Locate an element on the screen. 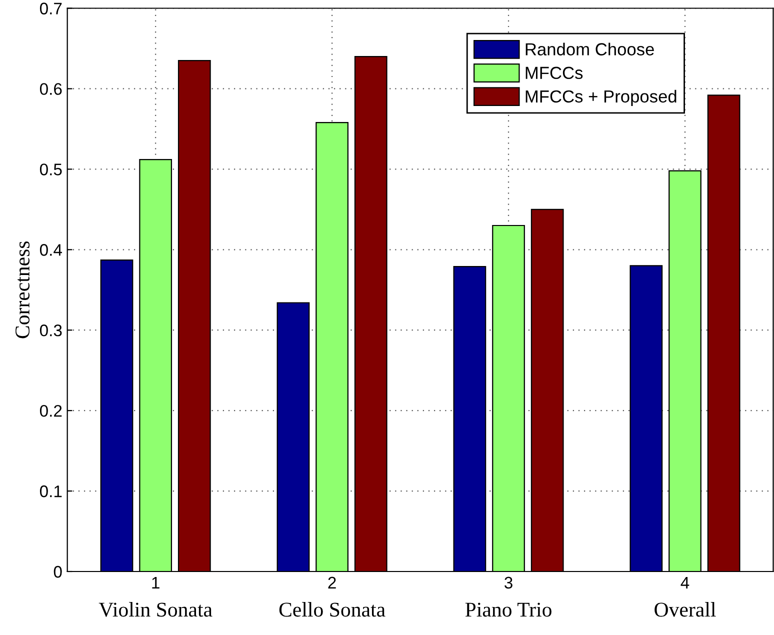  text: Piano Trio is located at coordinates (508, 609).